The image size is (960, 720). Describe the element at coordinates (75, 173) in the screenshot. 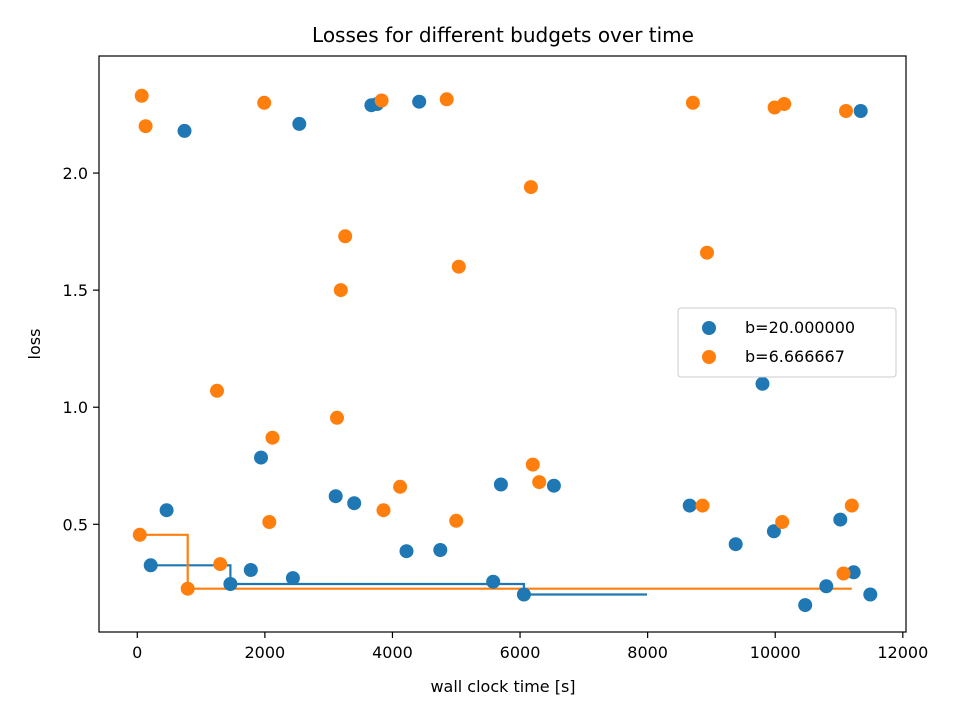

I see `y-tick-label: 2.0` at that location.